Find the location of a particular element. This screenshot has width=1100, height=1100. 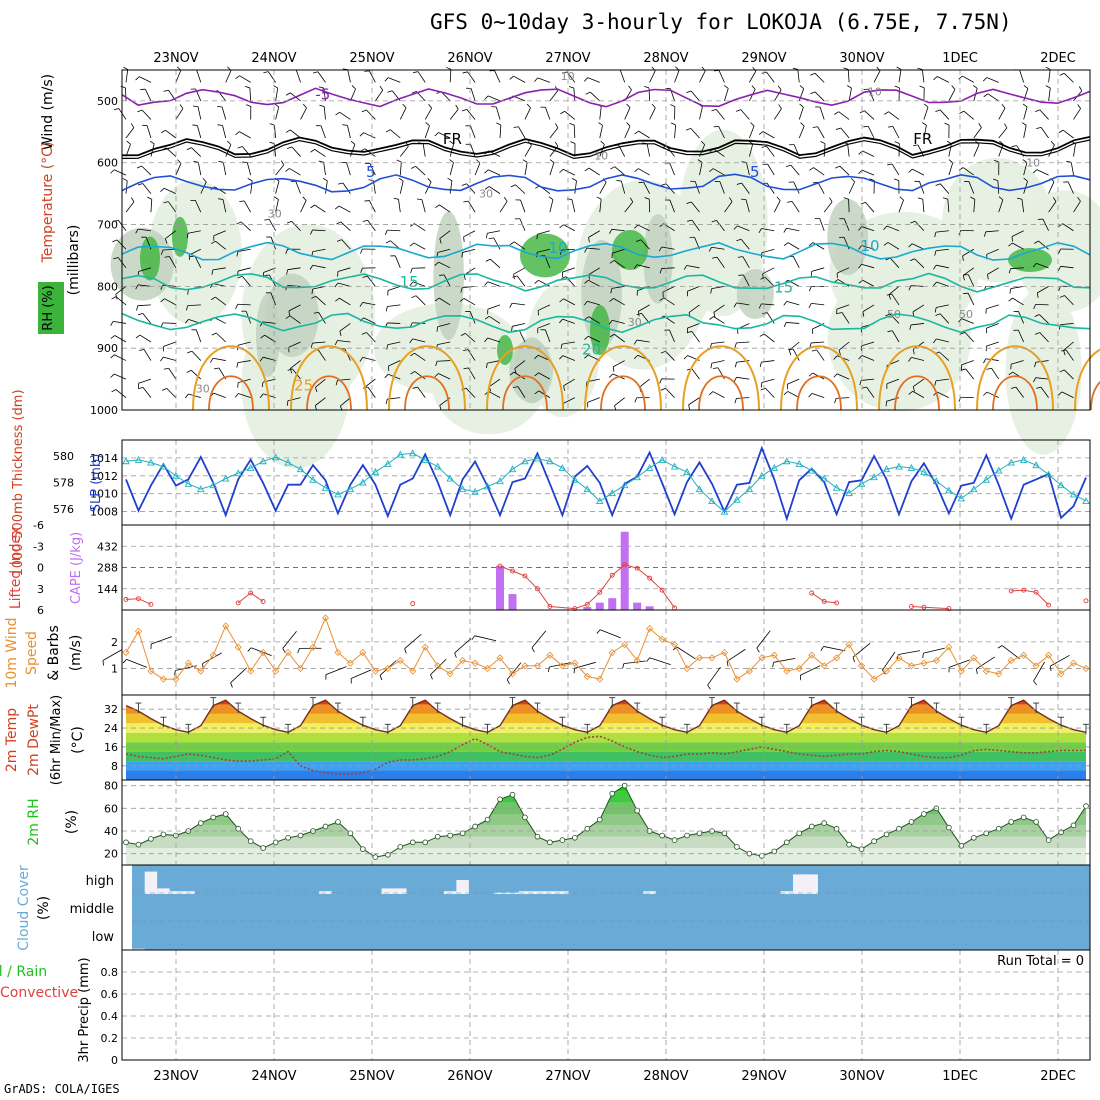

rh-contour-label: 10 is located at coordinates (601, 155).